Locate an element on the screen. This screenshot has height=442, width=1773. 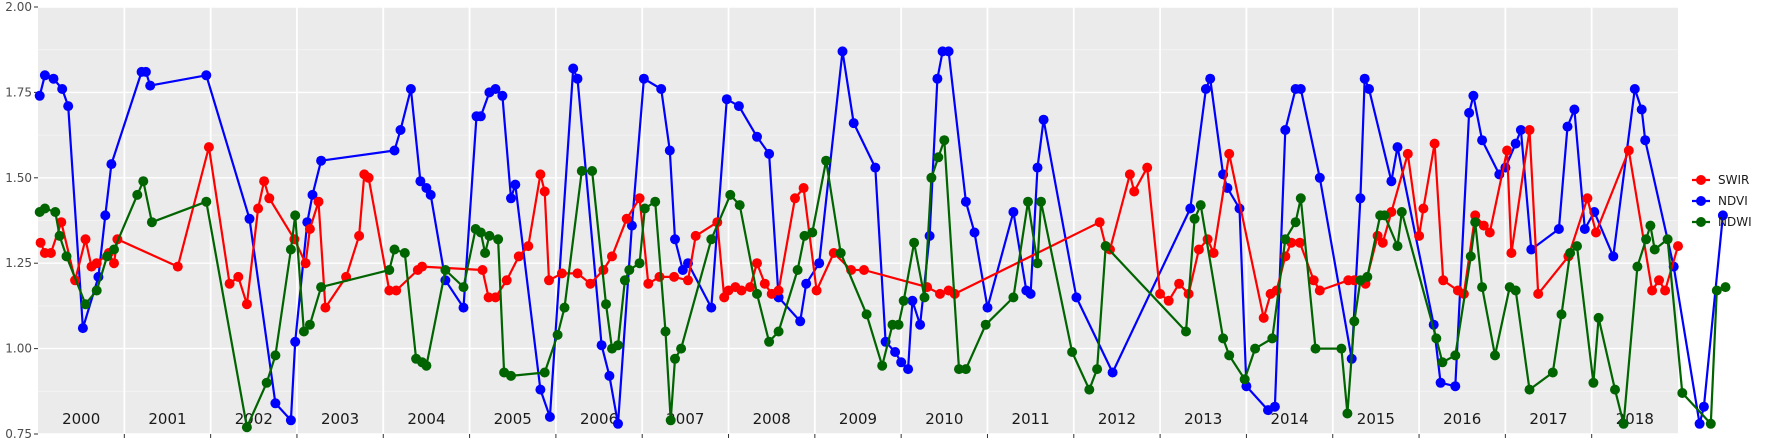
legend-label: NDWI is located at coordinates (1735, 222).